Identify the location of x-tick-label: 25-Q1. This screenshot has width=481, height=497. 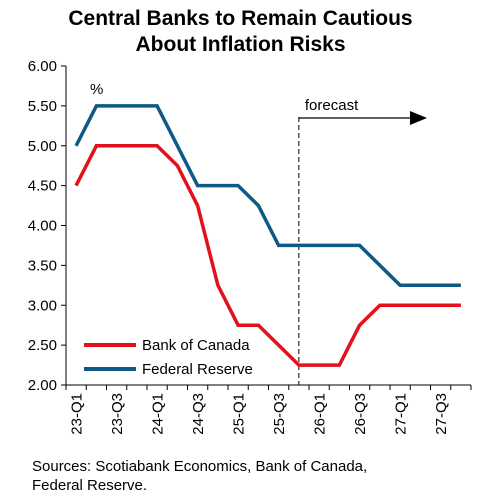
(238, 414).